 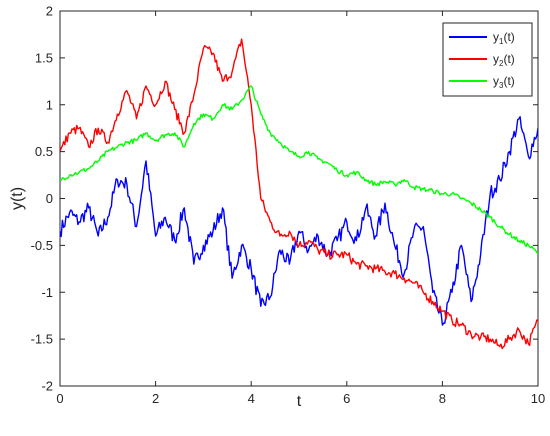 What do you see at coordinates (487, 59) in the screenshot?
I see `legend: y1(t) y2(t) y3(t)` at bounding box center [487, 59].